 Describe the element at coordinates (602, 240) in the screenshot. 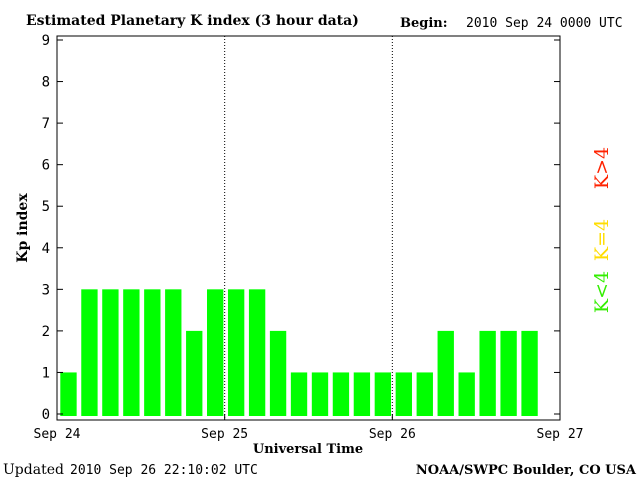

I see `legend-item-1: K=4` at that location.